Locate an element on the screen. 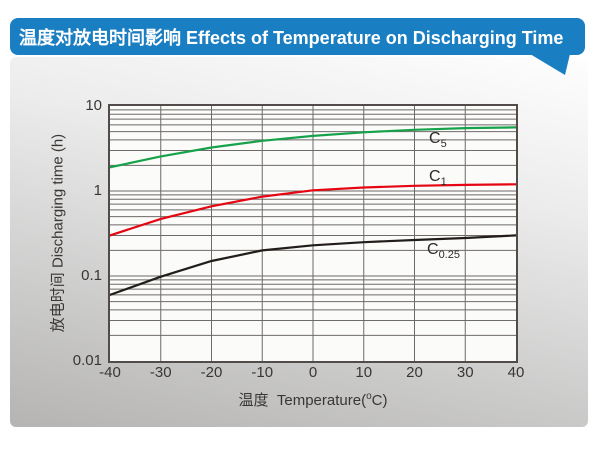 The height and width of the screenshot is (451, 600). x-tick-label: 20 is located at coordinates (414, 372).